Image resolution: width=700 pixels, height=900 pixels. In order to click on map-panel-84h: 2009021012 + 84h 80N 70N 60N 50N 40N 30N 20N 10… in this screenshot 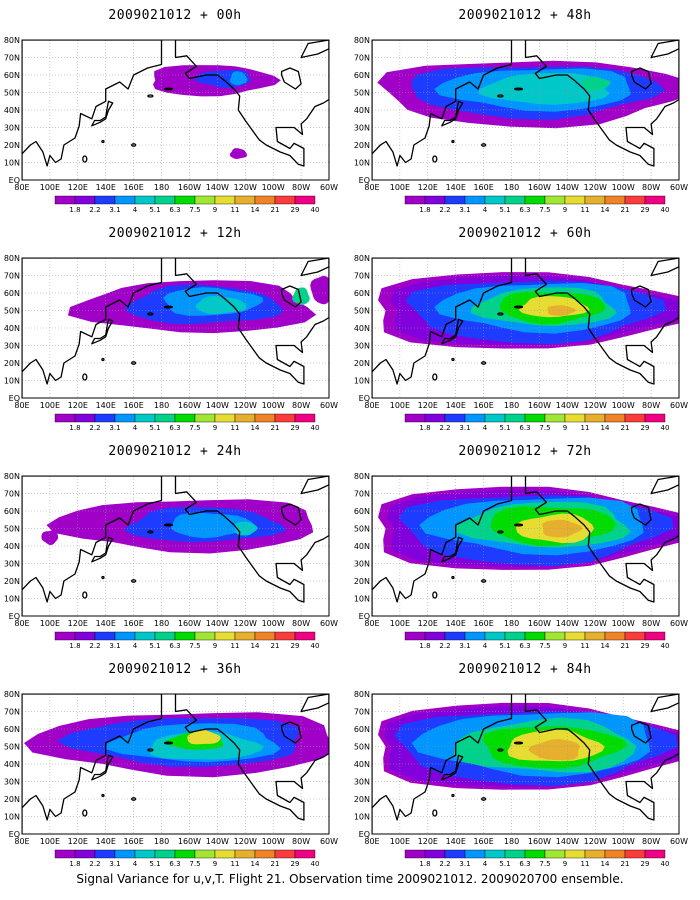, I will do `click(525, 761)`.